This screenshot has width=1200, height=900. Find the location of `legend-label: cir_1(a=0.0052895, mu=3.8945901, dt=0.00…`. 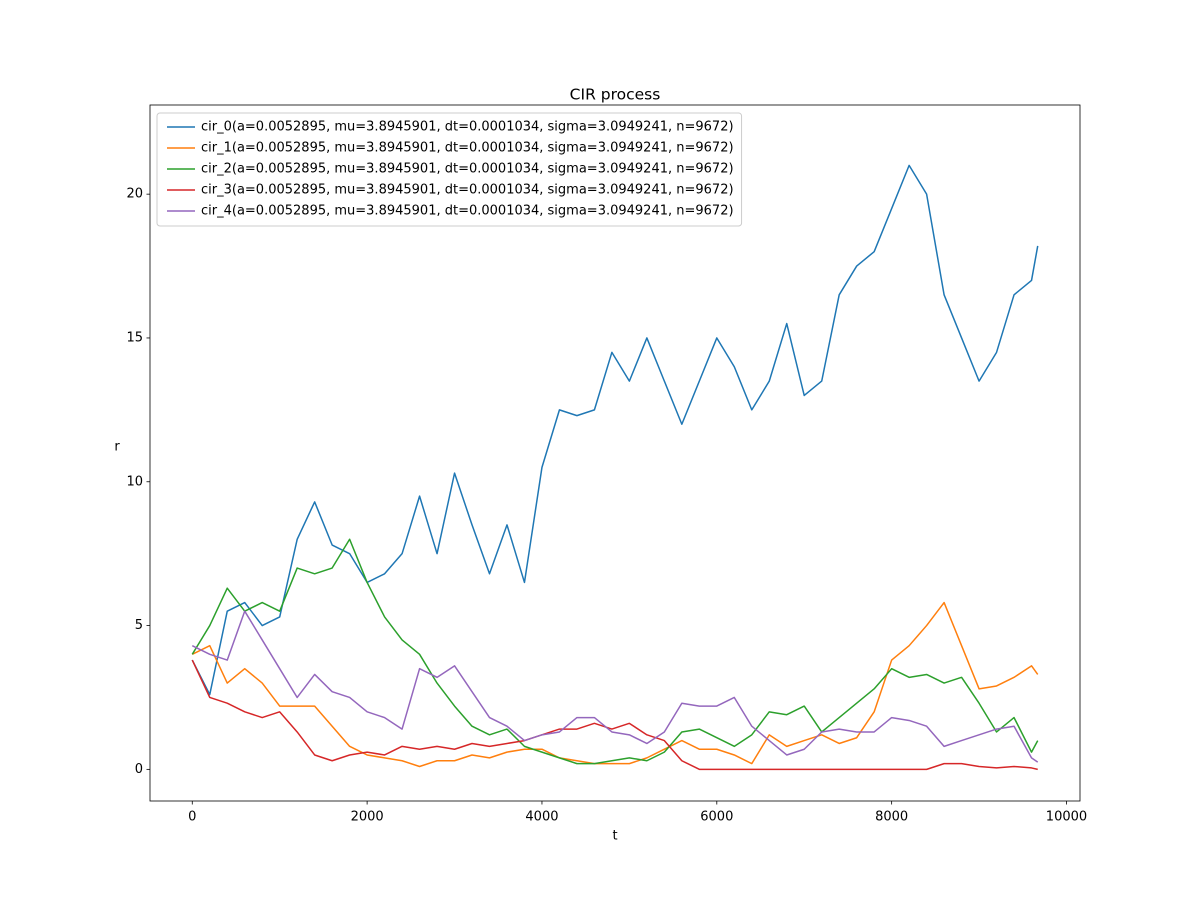

legend-label: cir_1(a=0.0052895, mu=3.8945901, dt=0.00… is located at coordinates (467, 148).